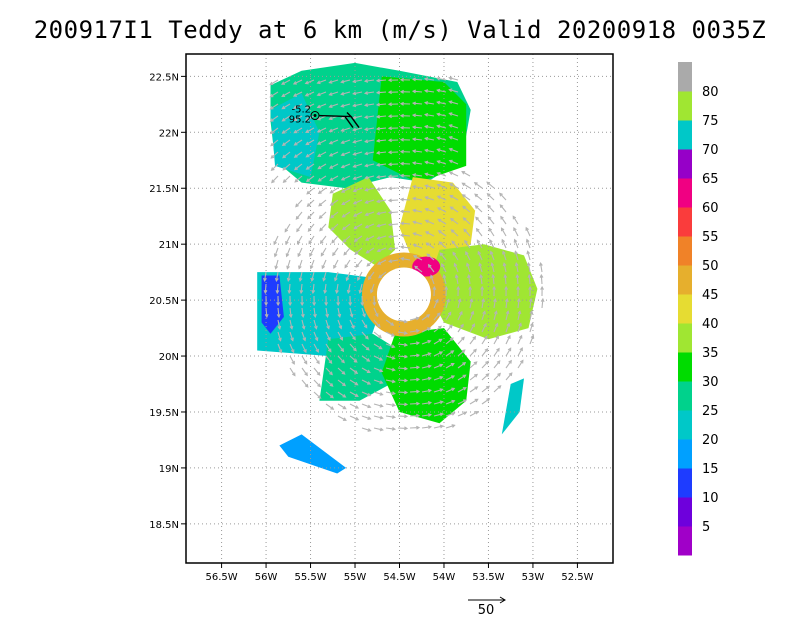 This screenshot has height=618, width=800. What do you see at coordinates (355, 122) in the screenshot?
I see `wind-barb-flag` at bounding box center [355, 122].